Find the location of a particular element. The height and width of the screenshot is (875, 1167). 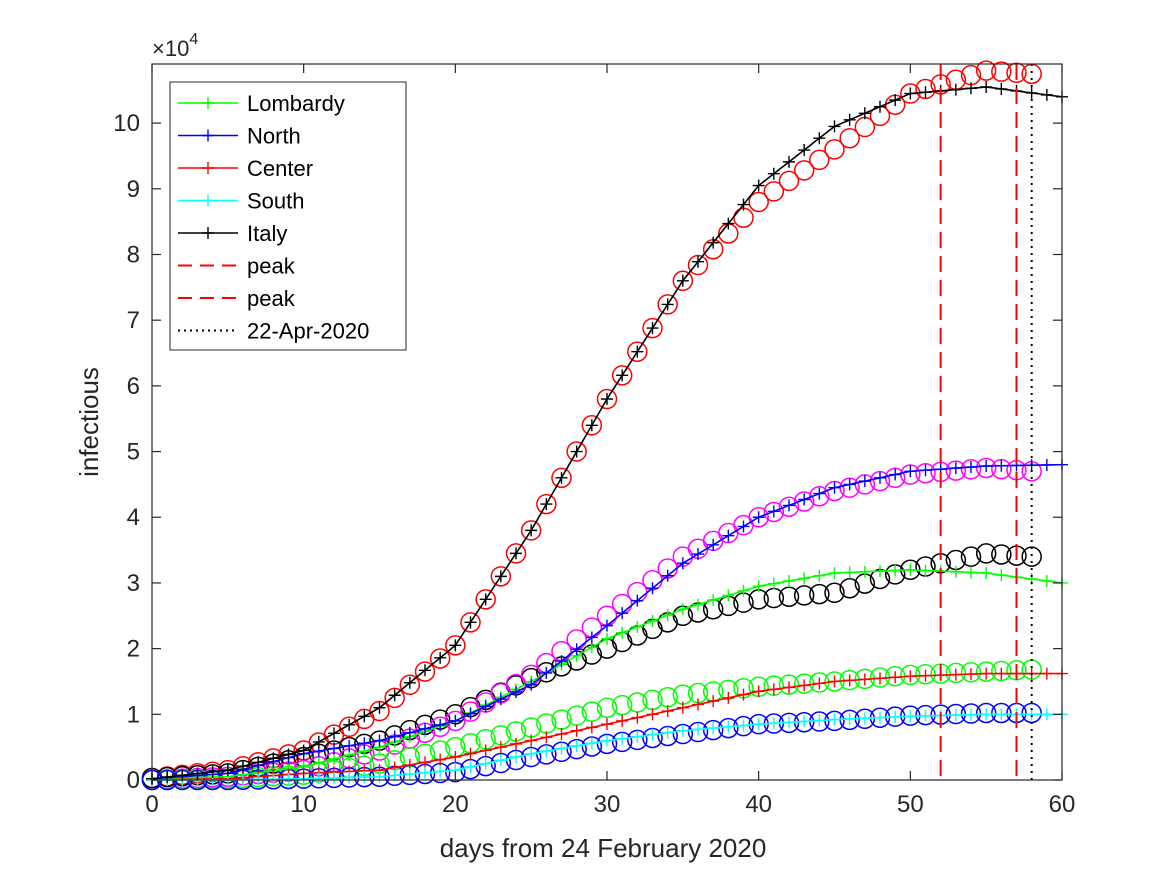

vline-layer is located at coordinates (986, 422).